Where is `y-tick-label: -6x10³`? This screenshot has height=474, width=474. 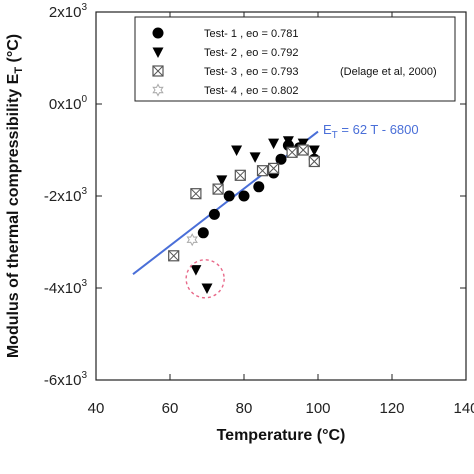 y-tick-label: -6x10³ is located at coordinates (66, 379).